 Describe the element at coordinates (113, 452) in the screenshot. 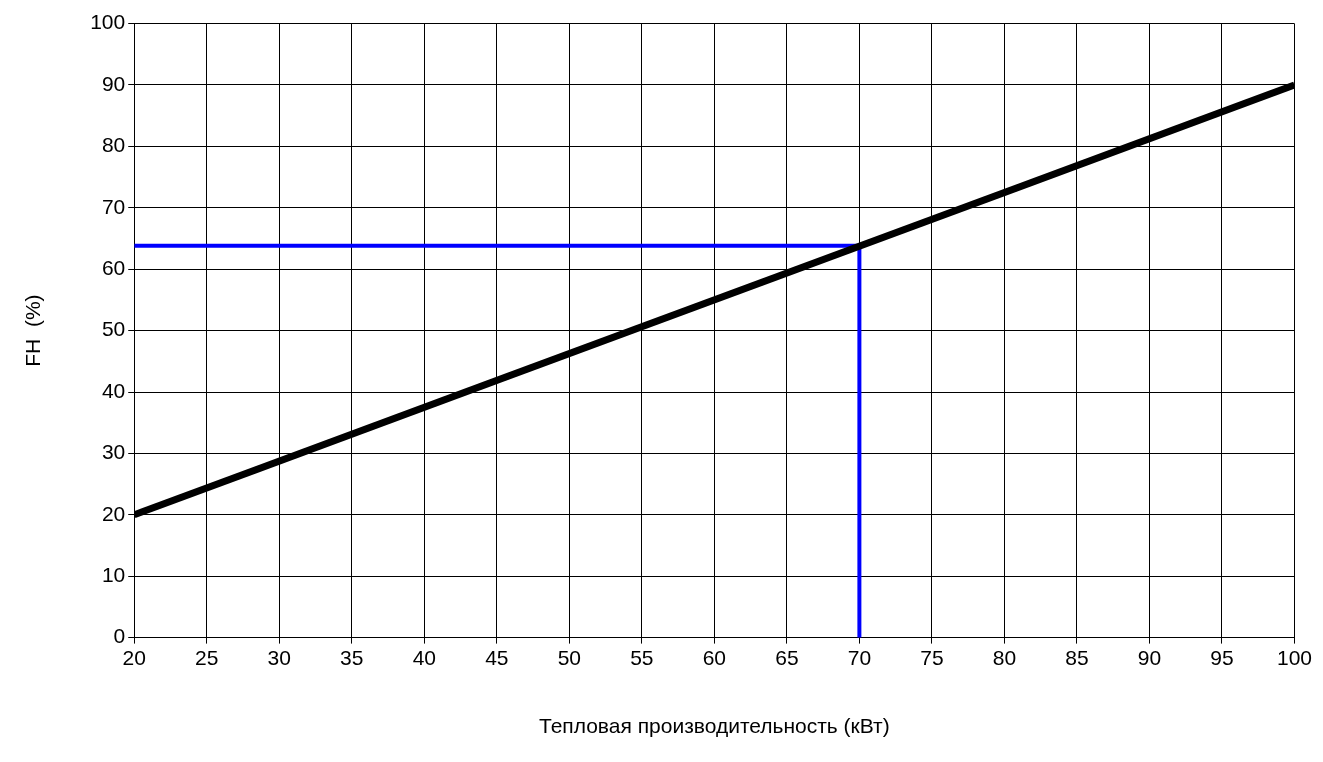

I see `y-tick-label: 30` at that location.